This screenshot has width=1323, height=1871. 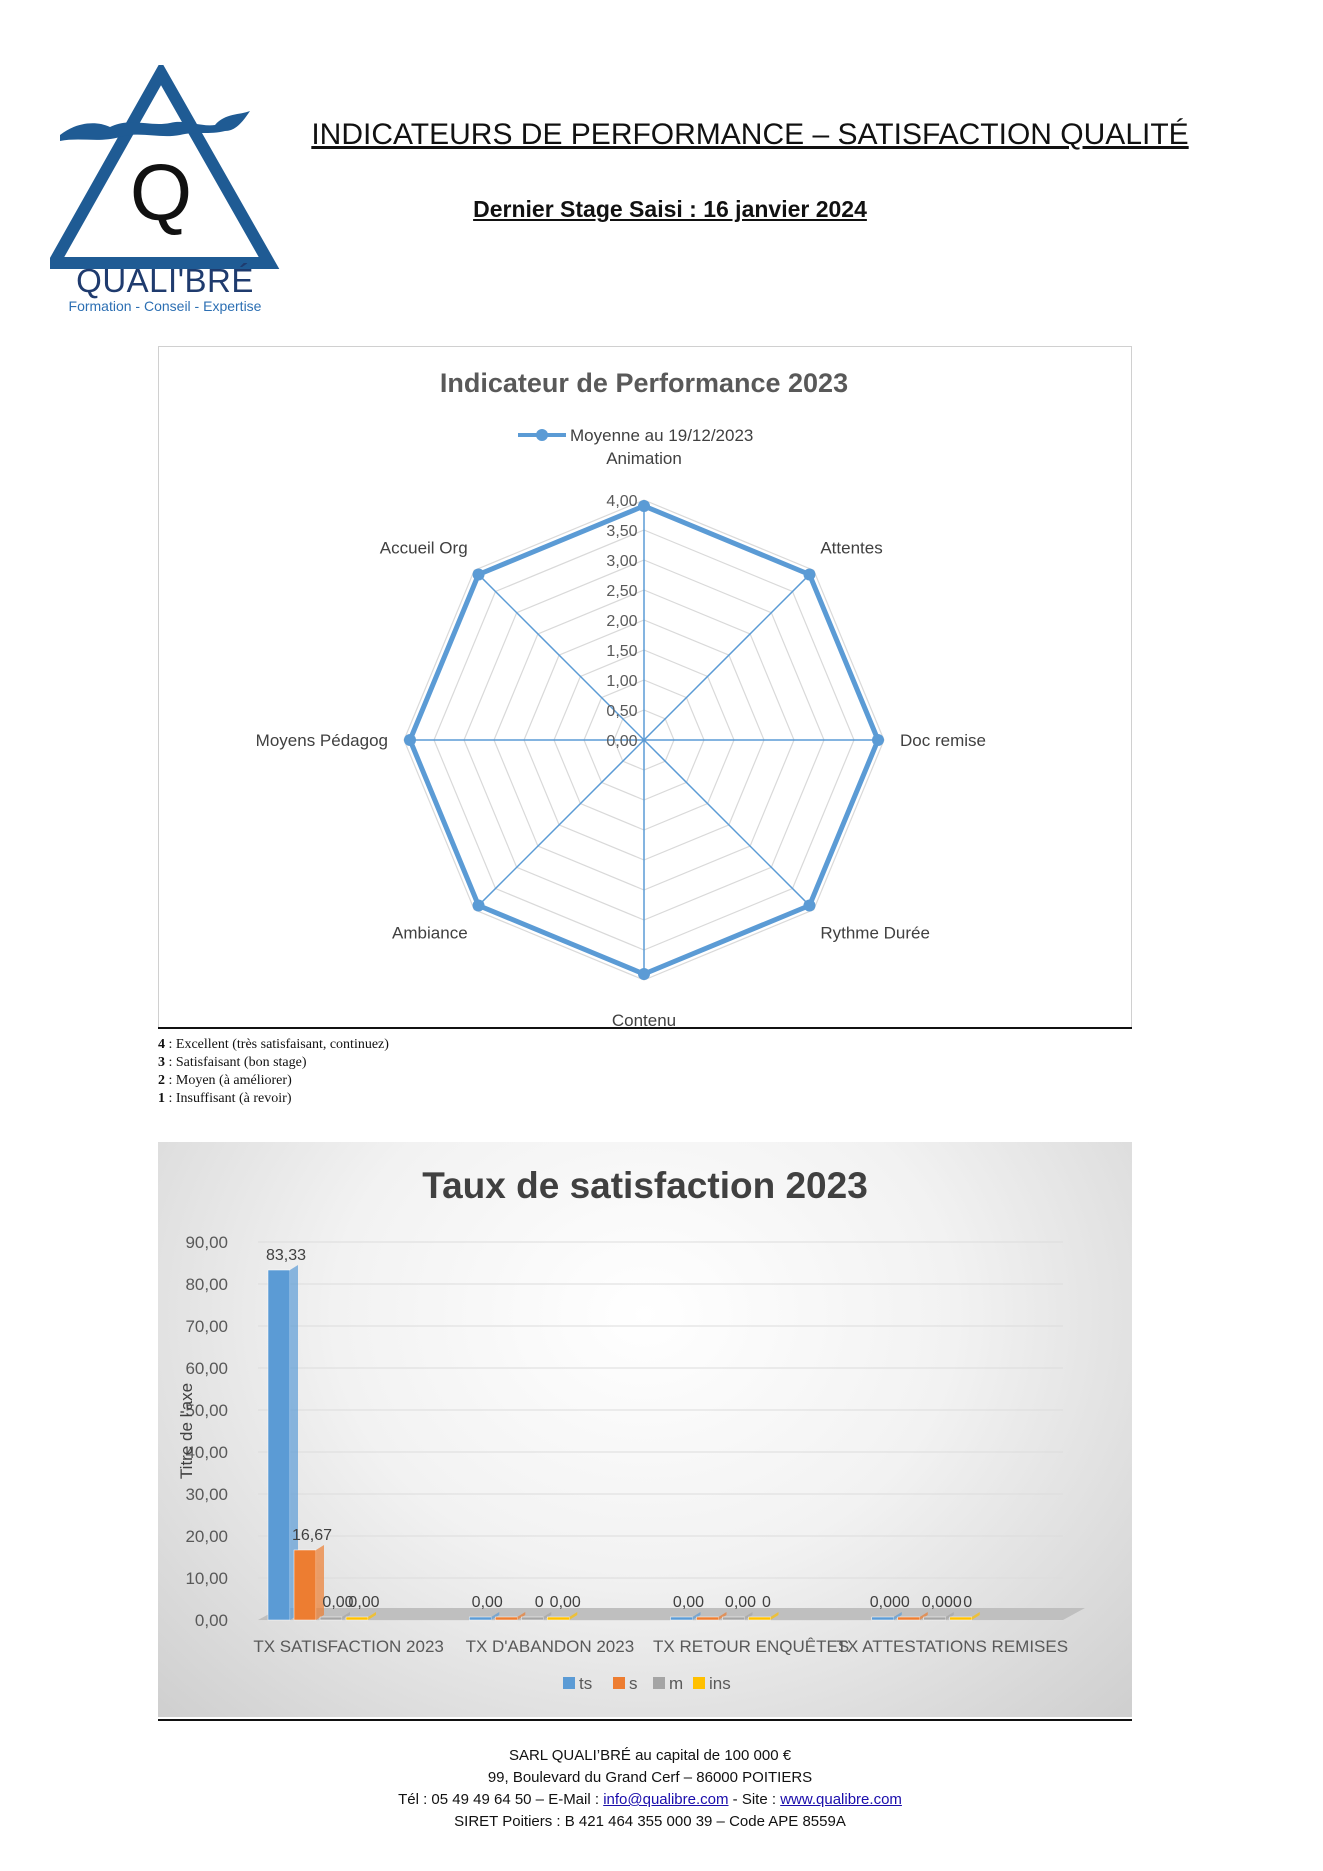 What do you see at coordinates (670, 209) in the screenshot?
I see `page-subtitle: Dernier Stage Saisi : 16 janvier 2024` at bounding box center [670, 209].